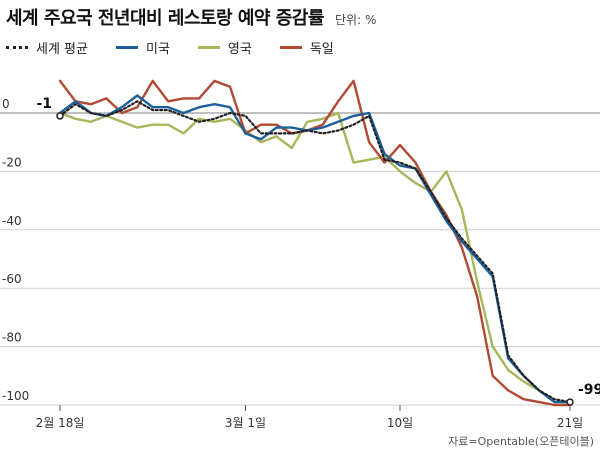  What do you see at coordinates (44, 104) in the screenshot?
I see `annotation-label-start: -1` at bounding box center [44, 104].